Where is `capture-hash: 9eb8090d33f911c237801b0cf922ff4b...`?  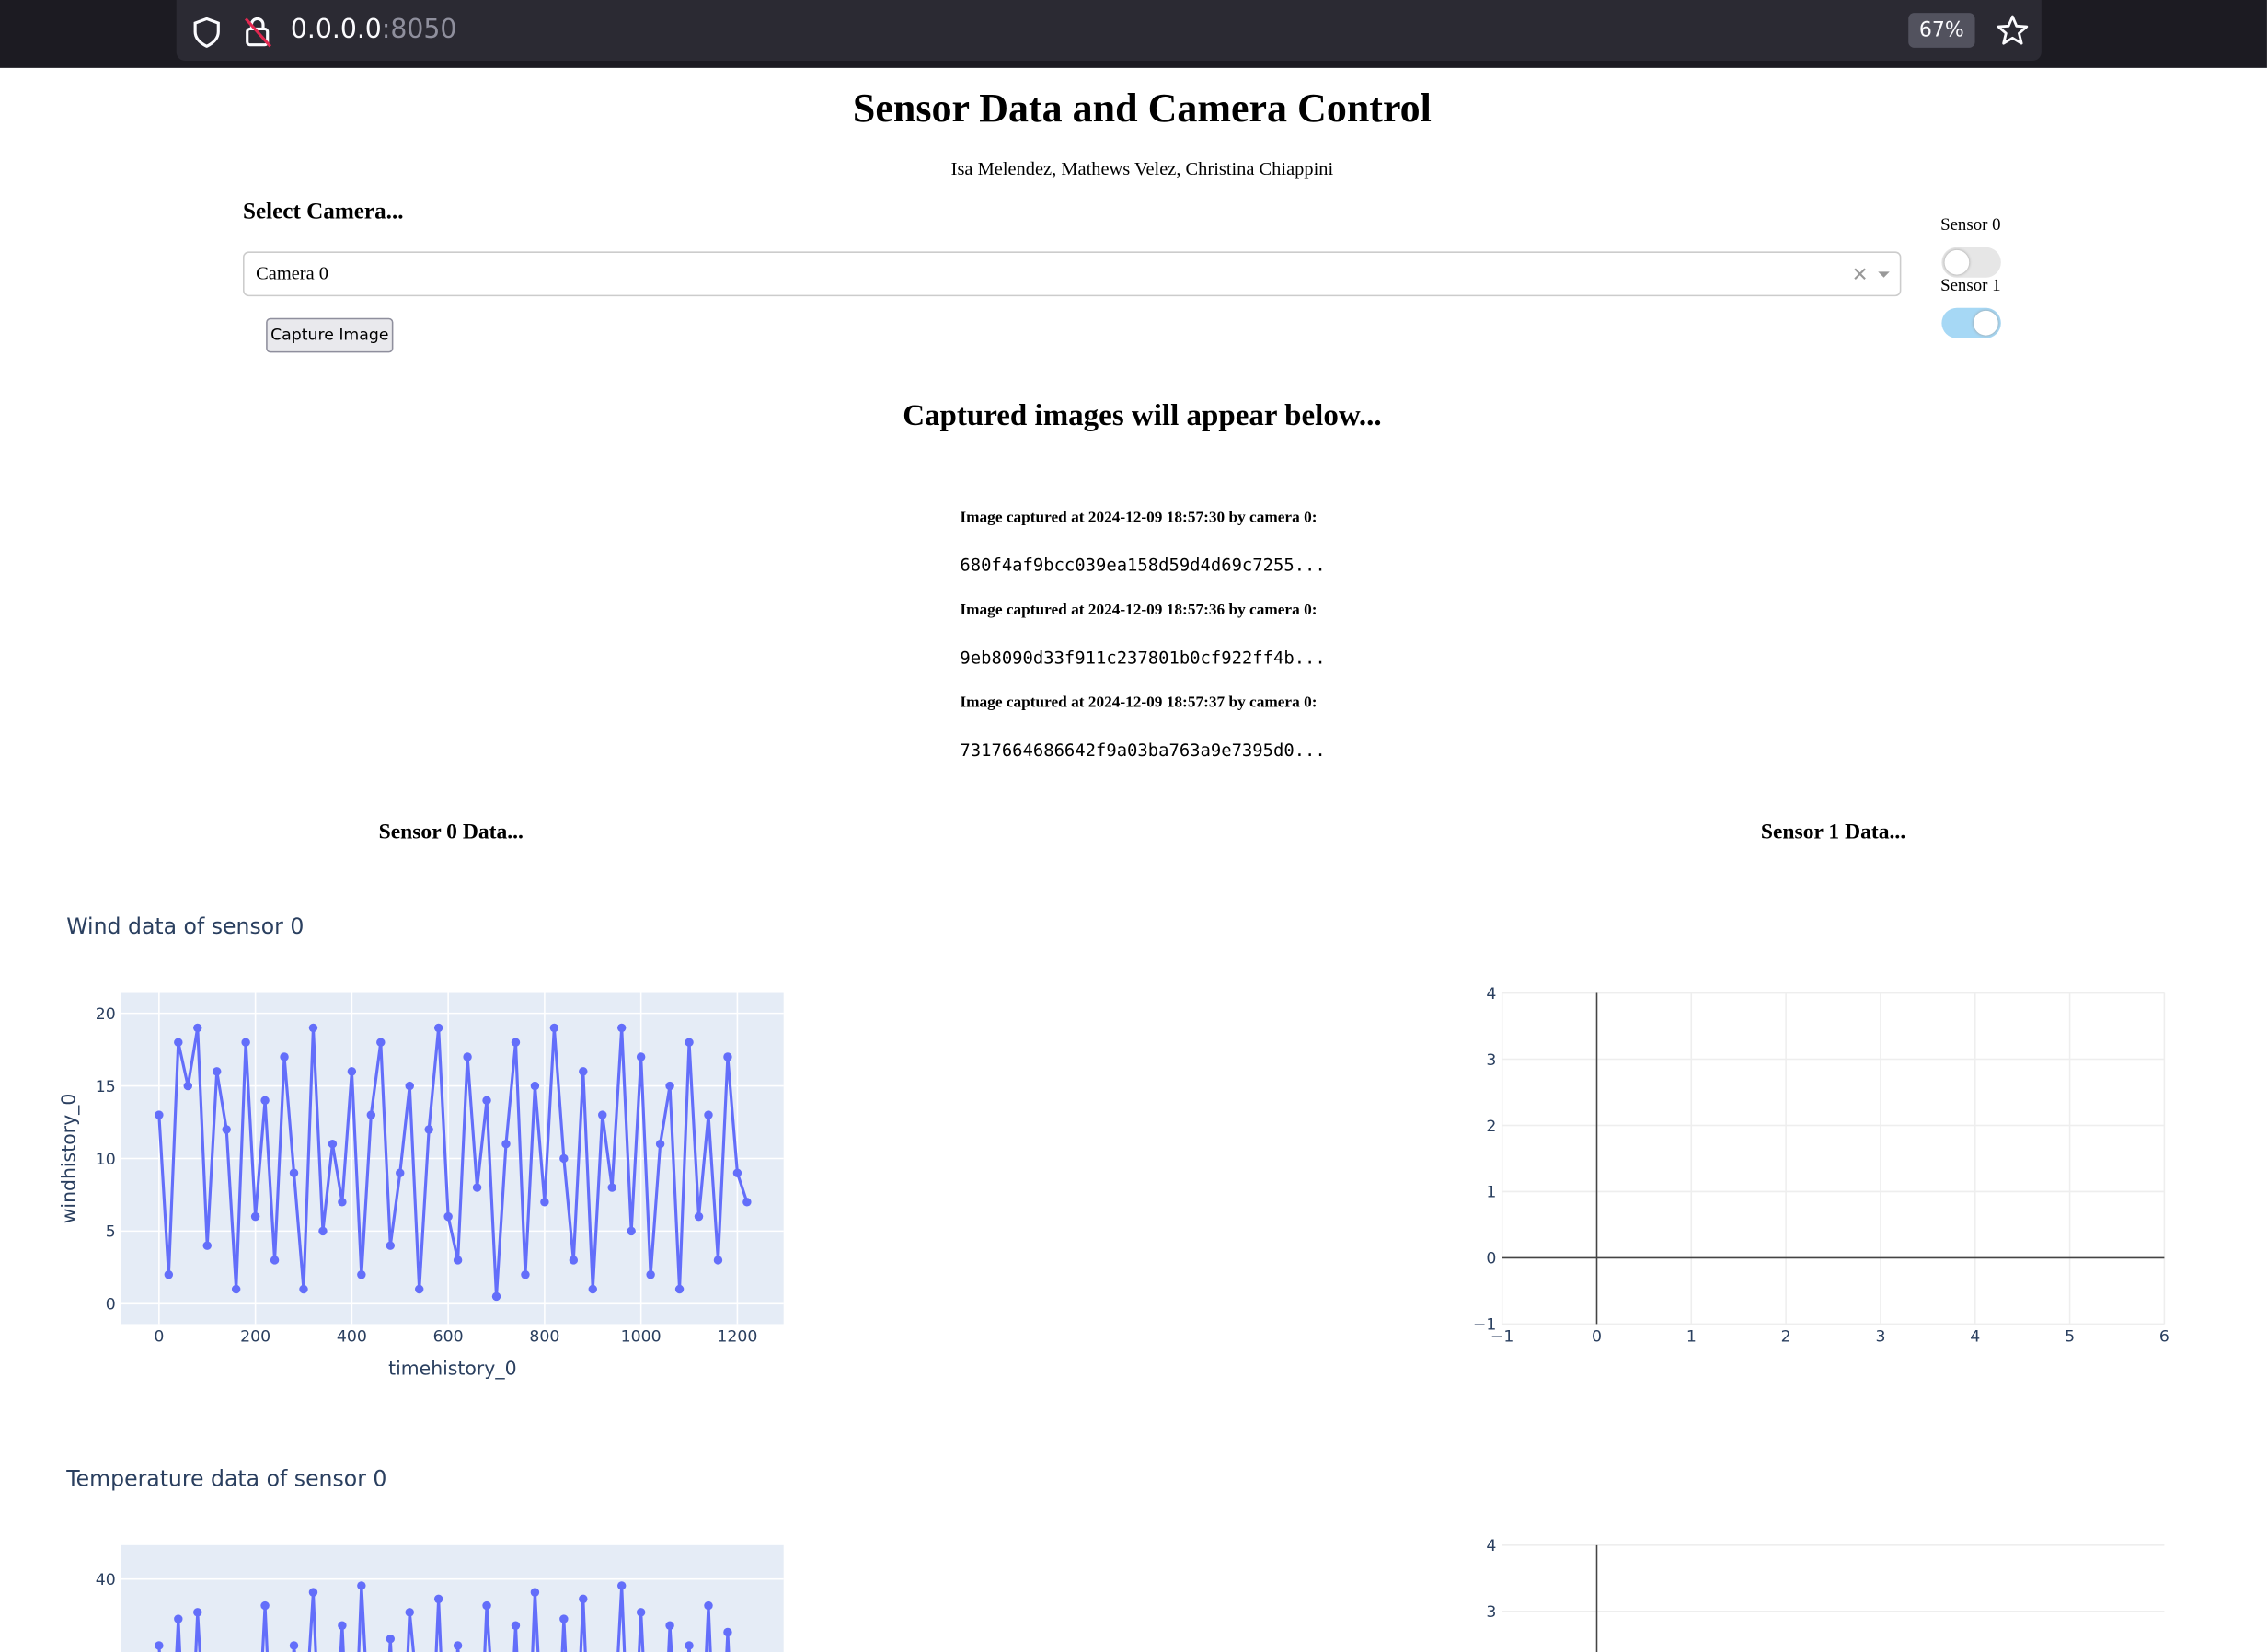 capture-hash: 9eb8090d33f911c237801b0cf922ff4b... is located at coordinates (1143, 657).